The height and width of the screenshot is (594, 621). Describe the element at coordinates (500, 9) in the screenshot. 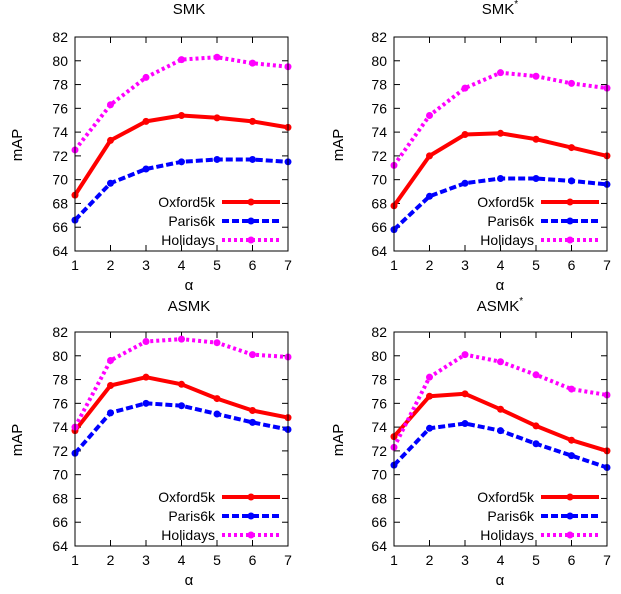

I see `chart-title: SMK*` at that location.